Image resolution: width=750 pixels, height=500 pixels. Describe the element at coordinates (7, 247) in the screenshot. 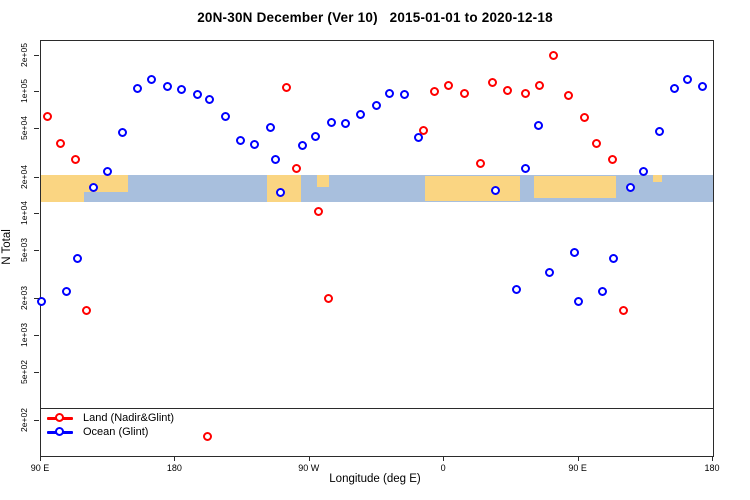

I see `y-axis-label: N Total` at that location.